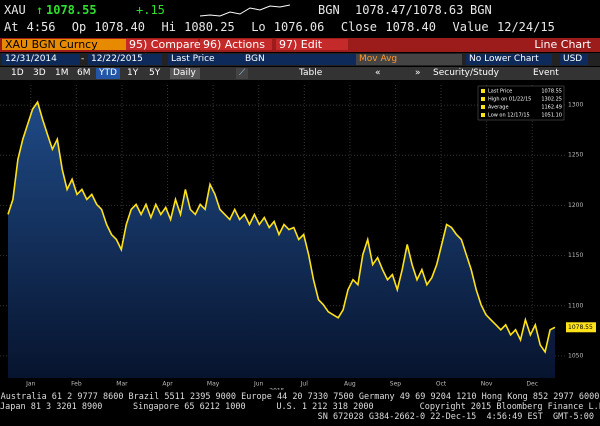 The image size is (600, 426). Describe the element at coordinates (418, 73) in the screenshot. I see `forward-button: »` at that location.